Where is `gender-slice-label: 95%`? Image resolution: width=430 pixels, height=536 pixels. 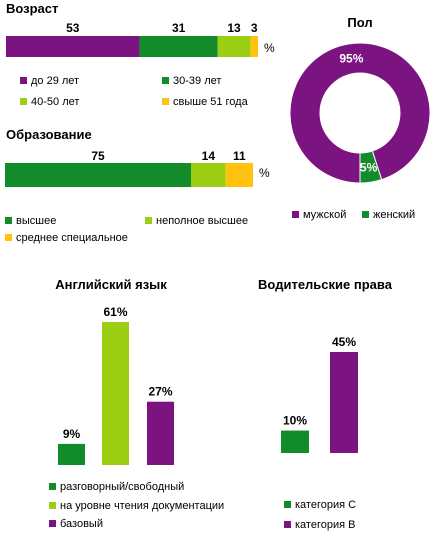 gender-slice-label: 95% is located at coordinates (351, 59).